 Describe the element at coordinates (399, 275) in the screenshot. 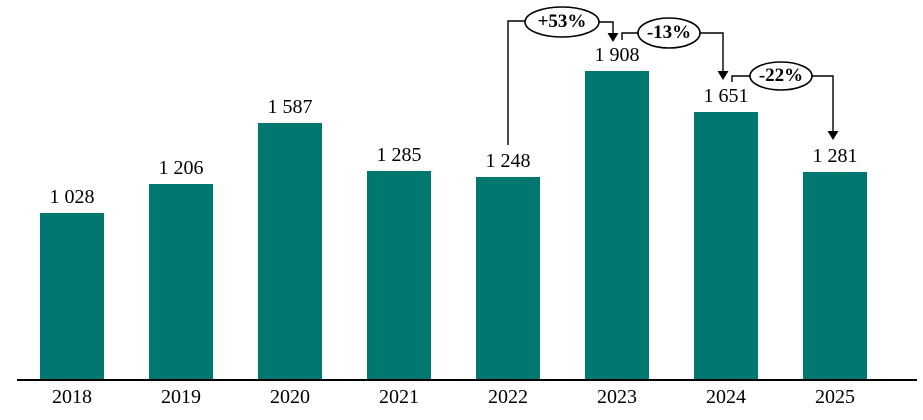

I see `bar-2021` at that location.